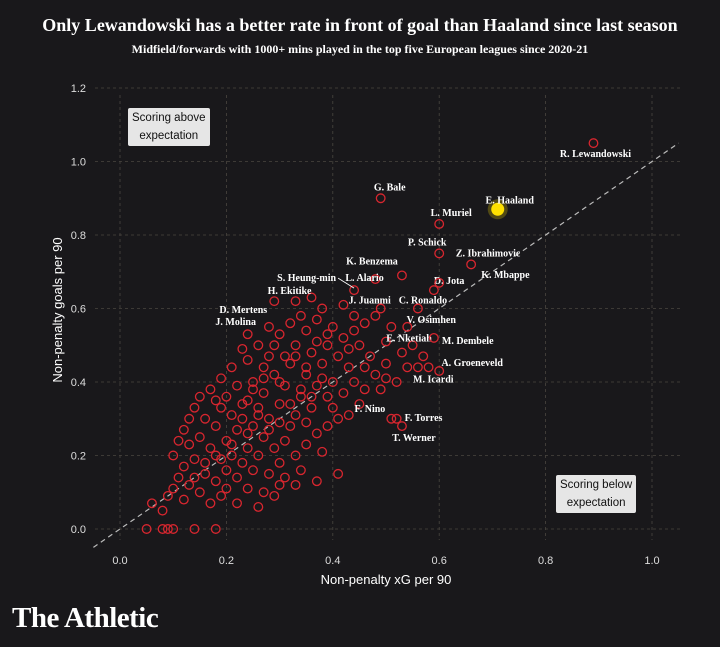 The width and height of the screenshot is (720, 647). I want to click on annotation-line: Scoring above, so click(169, 118).